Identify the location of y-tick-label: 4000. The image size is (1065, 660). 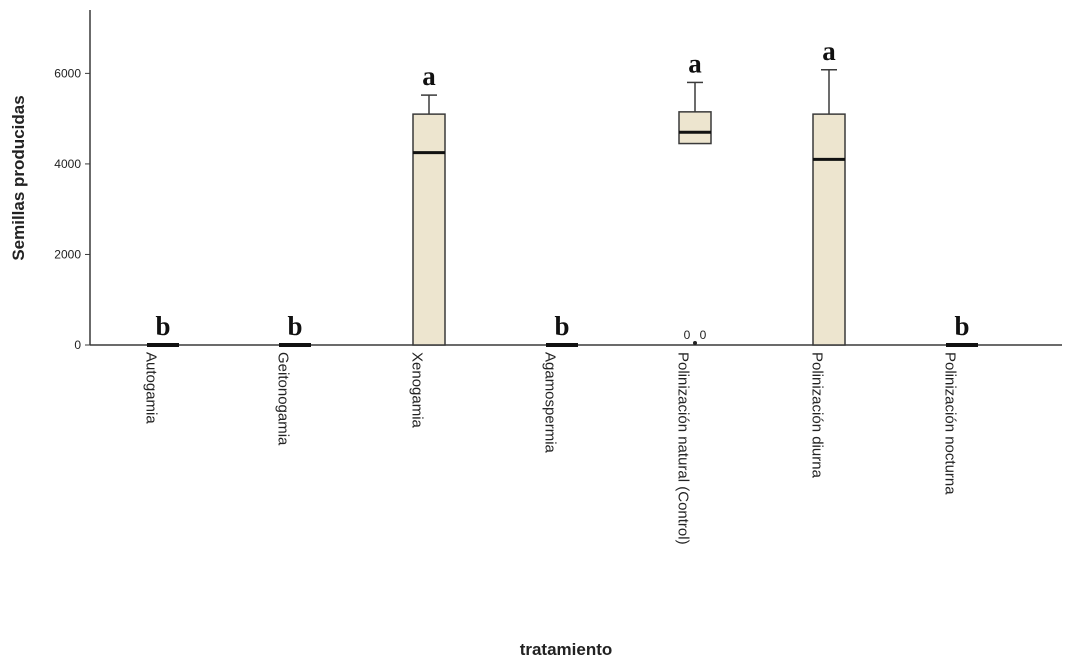
(67, 164).